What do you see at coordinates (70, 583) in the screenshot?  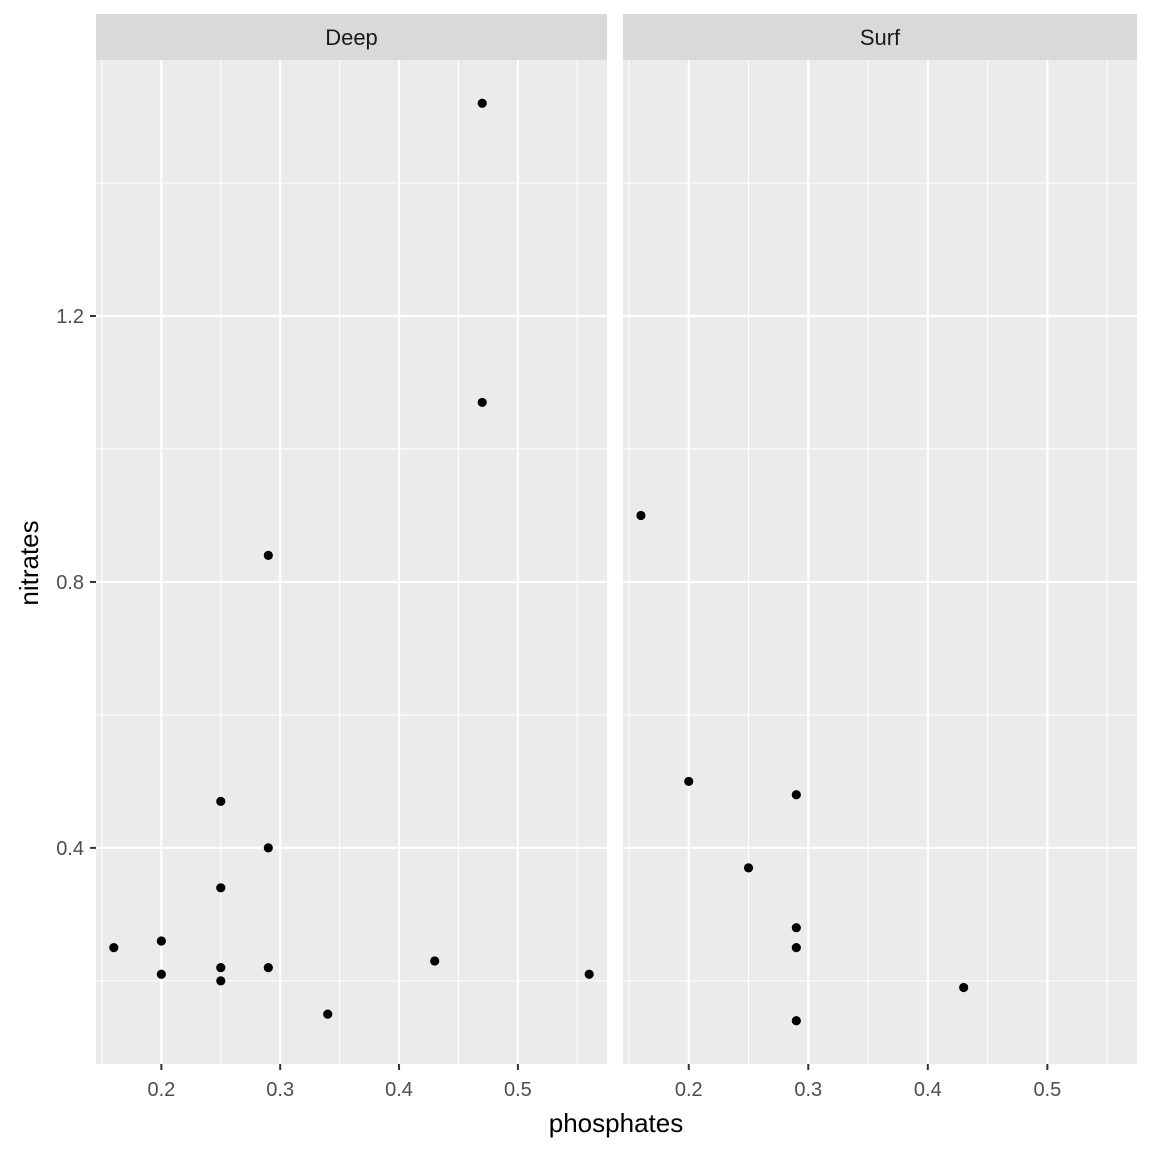 I see `y-tick-label: 0.8` at bounding box center [70, 583].